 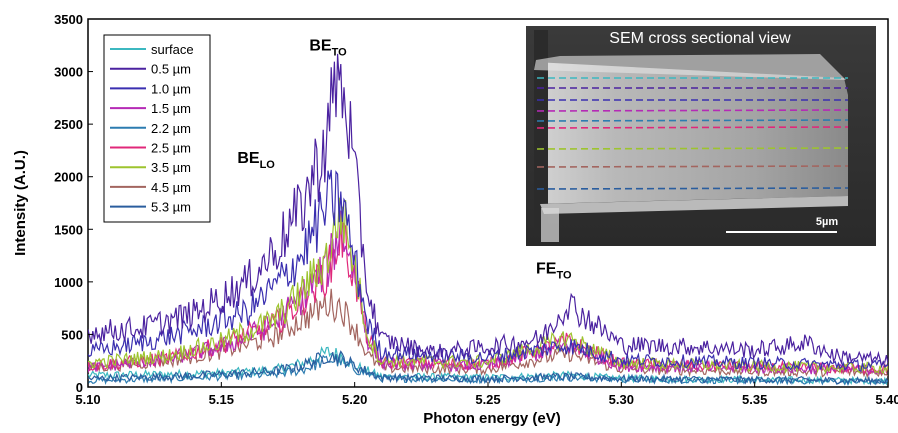 What do you see at coordinates (68, 19) in the screenshot?
I see `y-tick-label: 3500` at bounding box center [68, 19].